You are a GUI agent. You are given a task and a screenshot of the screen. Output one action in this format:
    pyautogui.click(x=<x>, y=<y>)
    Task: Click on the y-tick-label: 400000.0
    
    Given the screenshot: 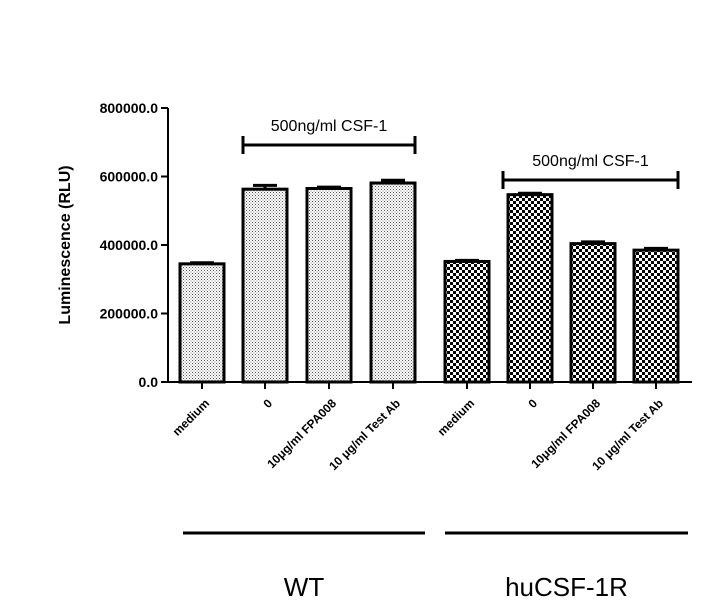 What is the action you would take?
    pyautogui.click(x=129, y=245)
    